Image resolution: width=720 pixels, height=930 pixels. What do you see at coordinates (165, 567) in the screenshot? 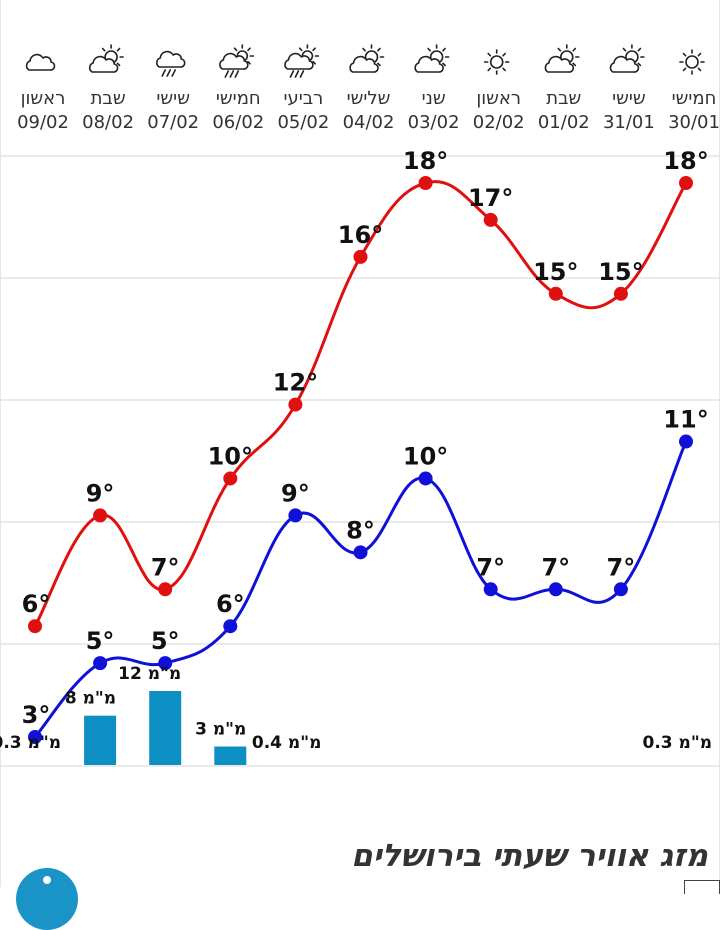
I see `max-temp-label: 7°` at bounding box center [165, 567].